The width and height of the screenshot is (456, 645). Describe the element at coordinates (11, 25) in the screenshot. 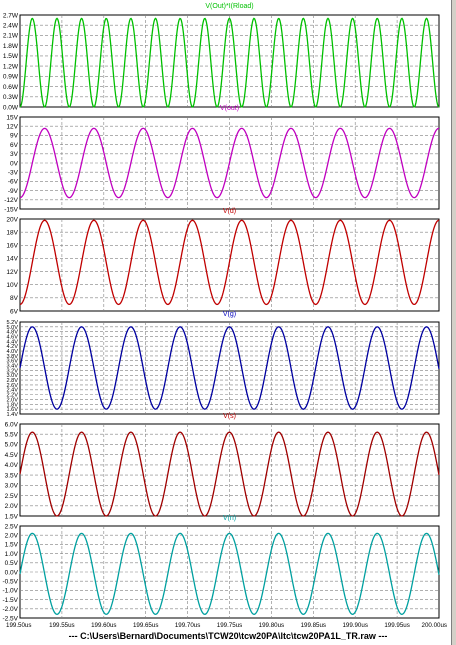

I see `y-tick-label: 2.4W` at that location.